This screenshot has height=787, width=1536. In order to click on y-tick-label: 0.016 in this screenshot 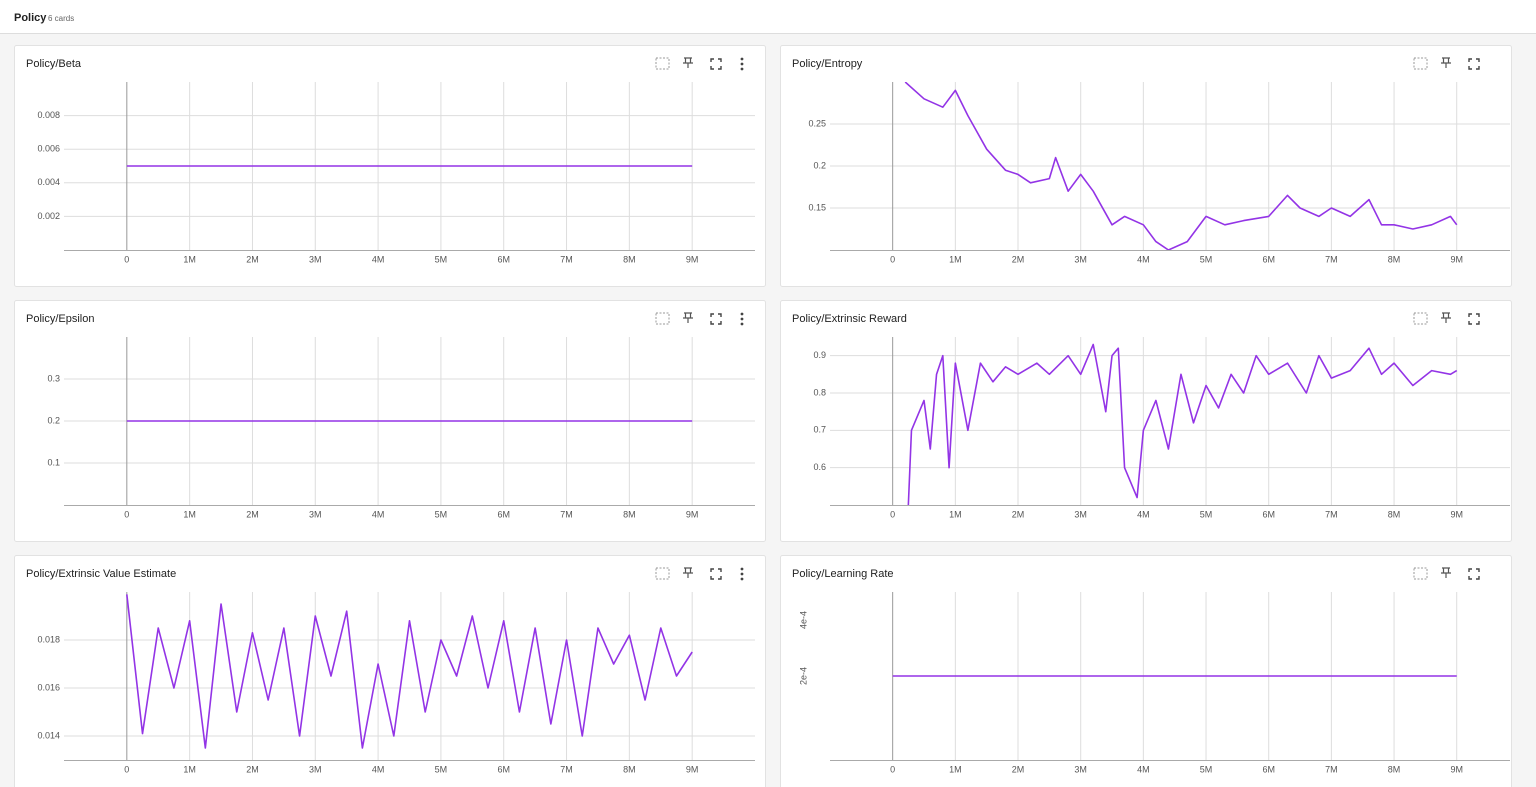, I will do `click(48, 687)`.